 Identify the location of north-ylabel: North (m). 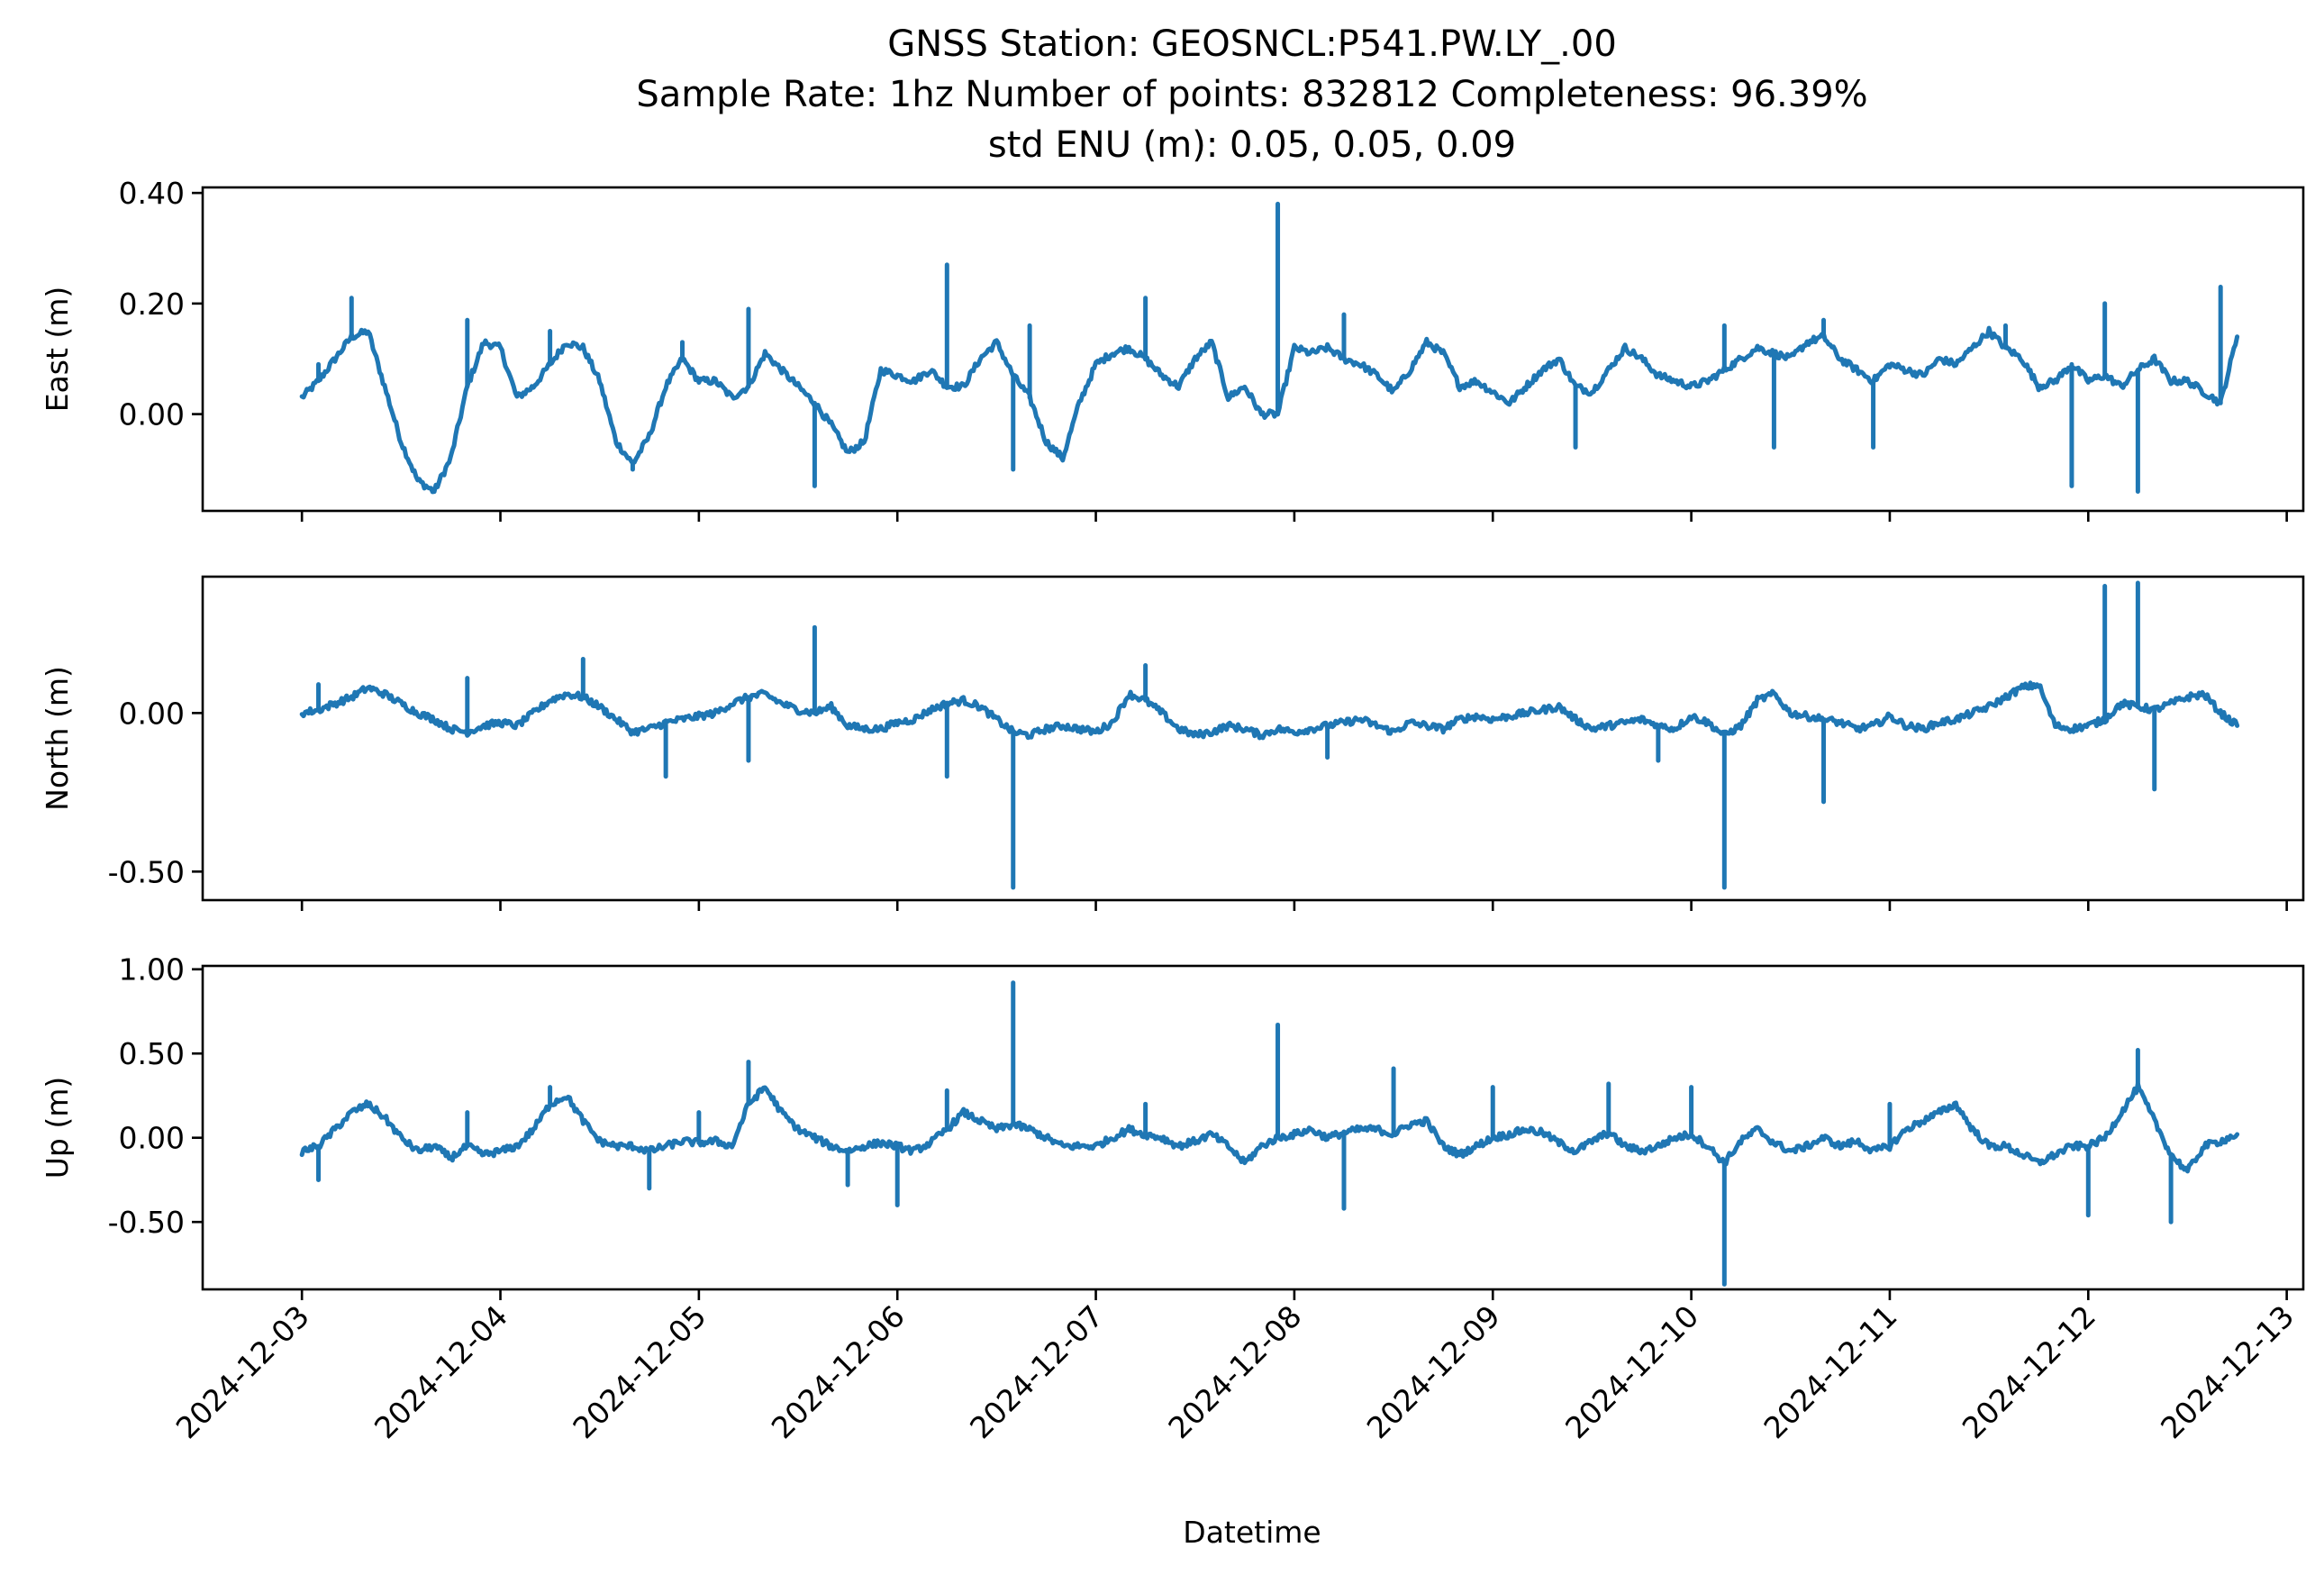
(58, 738).